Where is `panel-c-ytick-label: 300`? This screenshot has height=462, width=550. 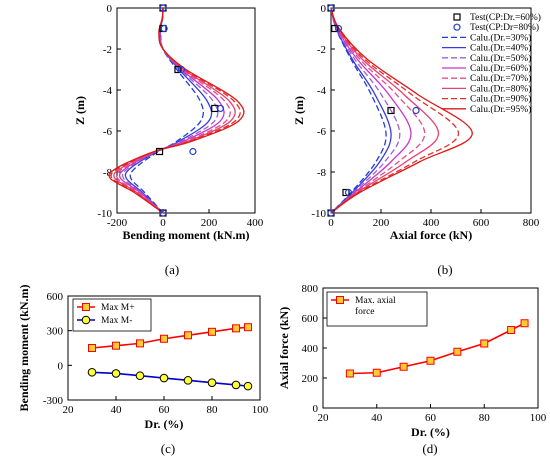 panel-c-ytick-label: 300 is located at coordinates (55, 332).